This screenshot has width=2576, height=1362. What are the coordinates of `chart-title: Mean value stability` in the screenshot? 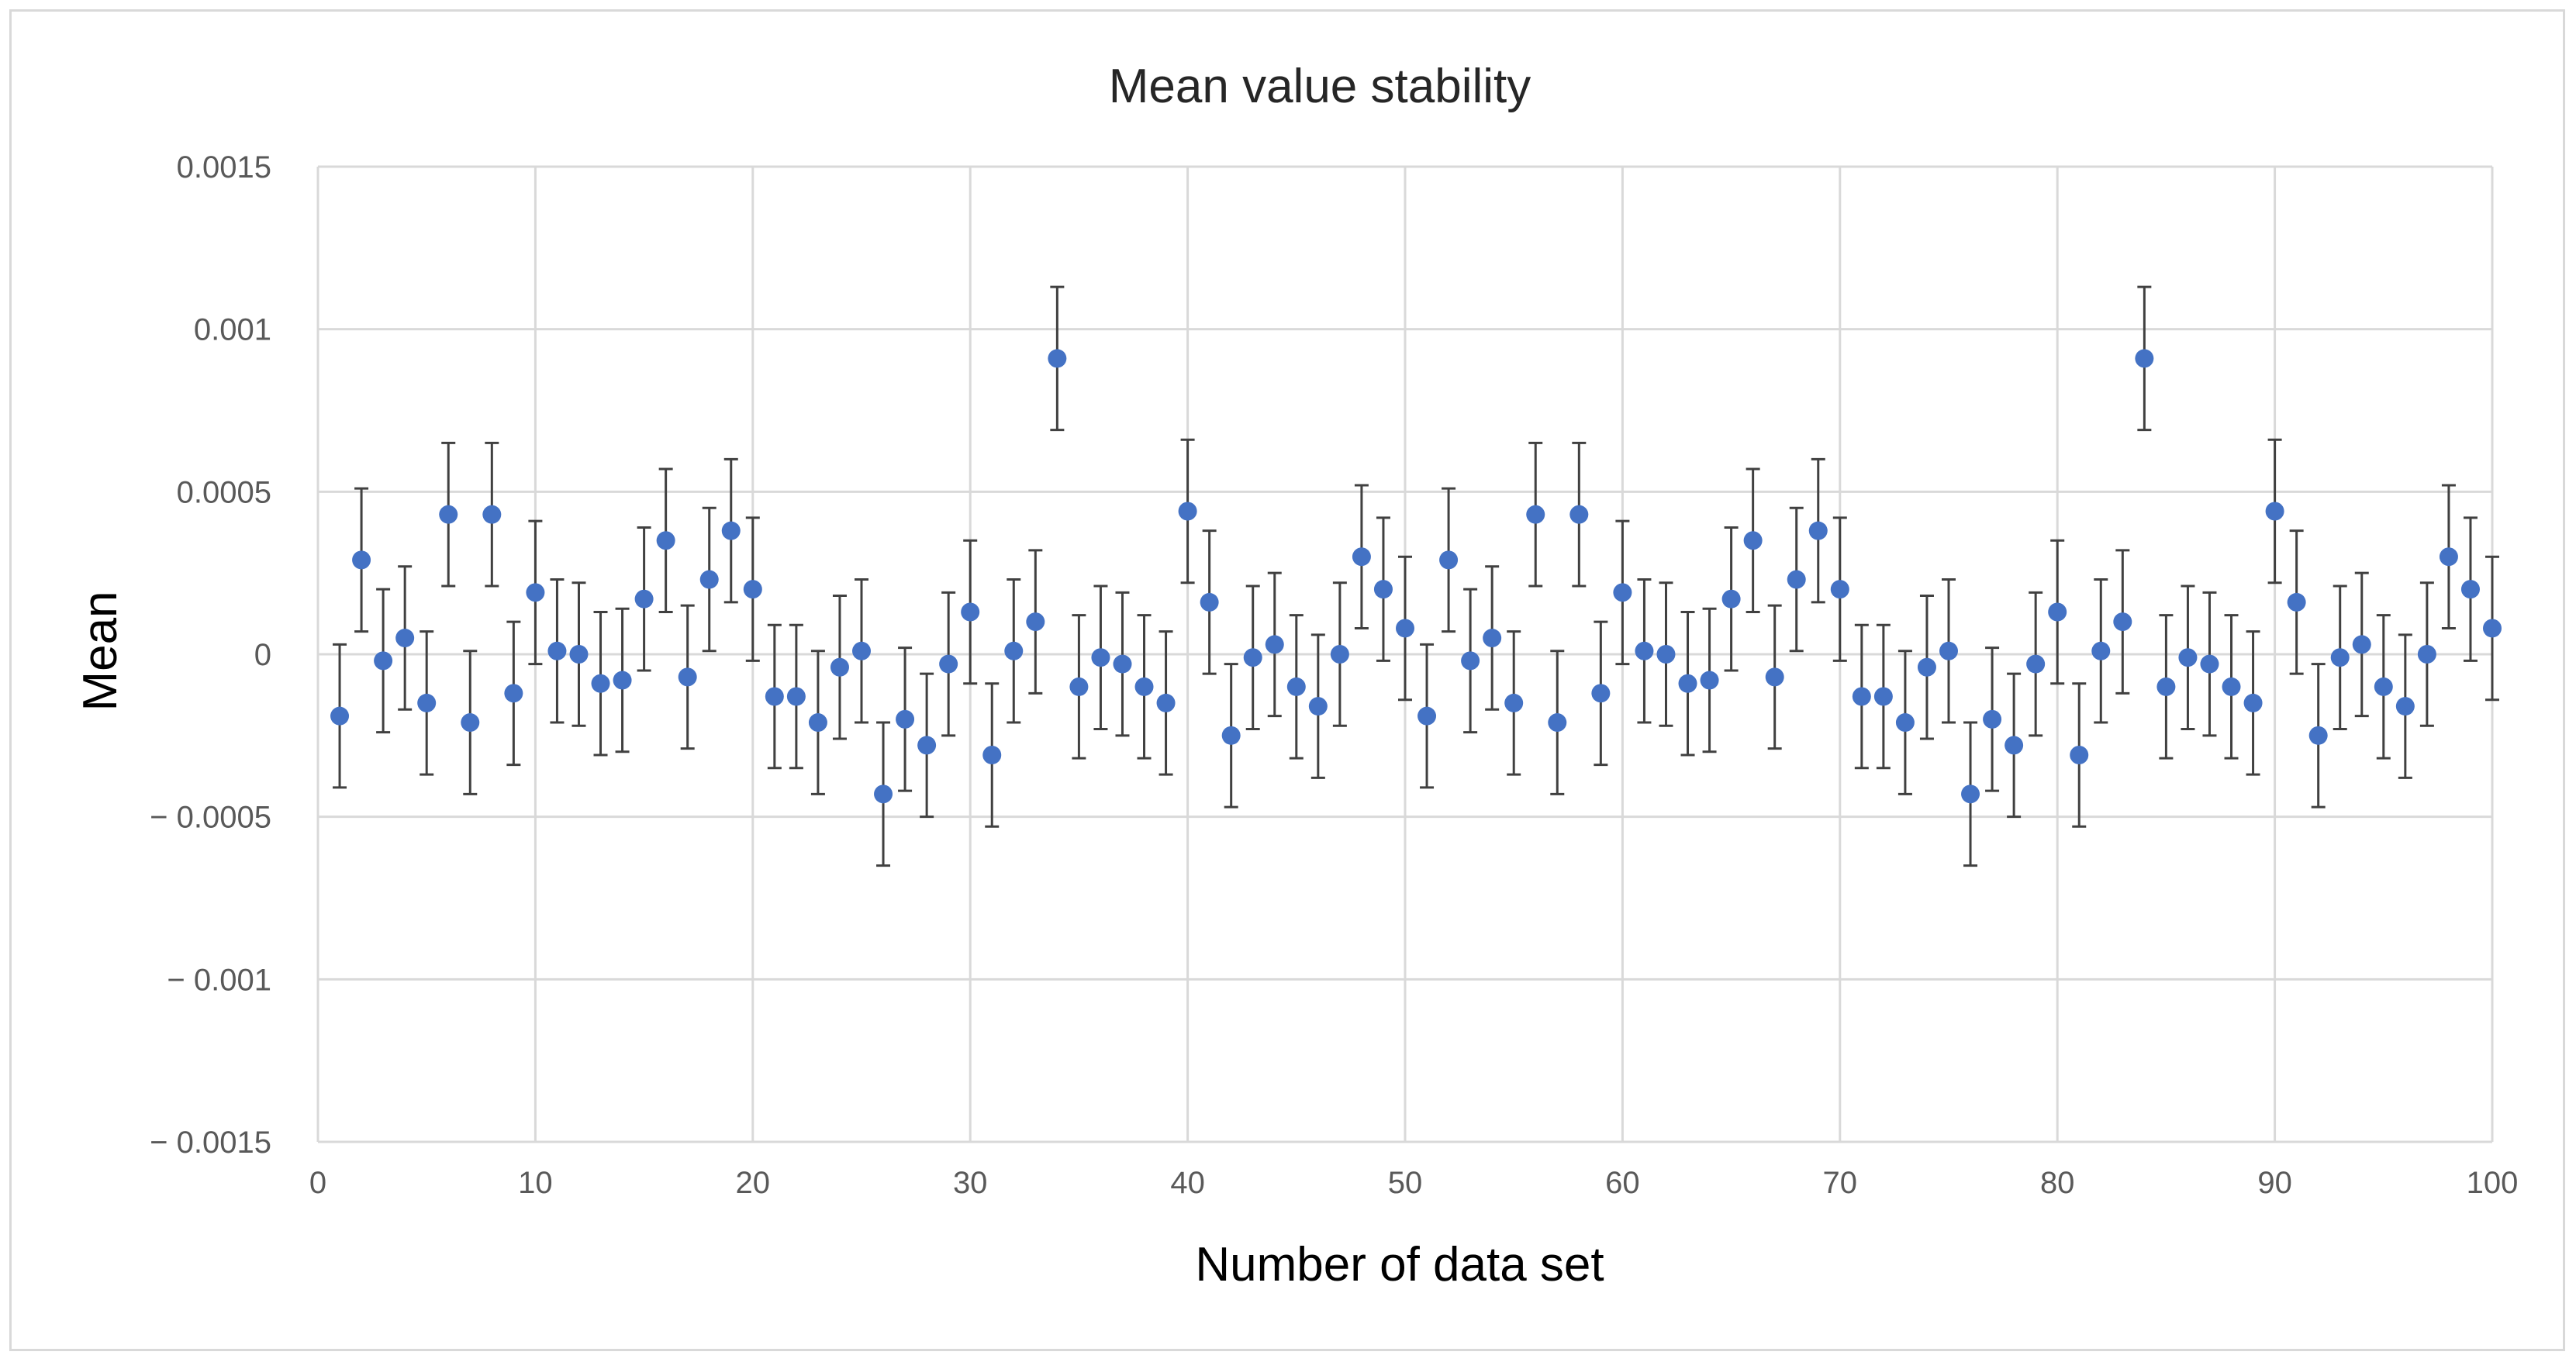 It's located at (1320, 86).